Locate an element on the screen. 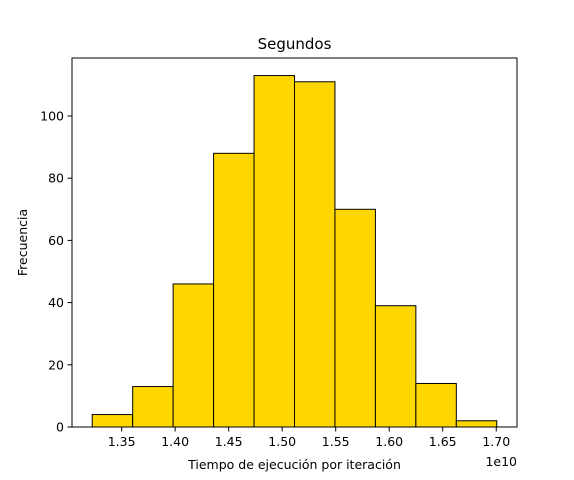 The height and width of the screenshot is (480, 574). x-tick-label: 1.35 is located at coordinates (122, 441).